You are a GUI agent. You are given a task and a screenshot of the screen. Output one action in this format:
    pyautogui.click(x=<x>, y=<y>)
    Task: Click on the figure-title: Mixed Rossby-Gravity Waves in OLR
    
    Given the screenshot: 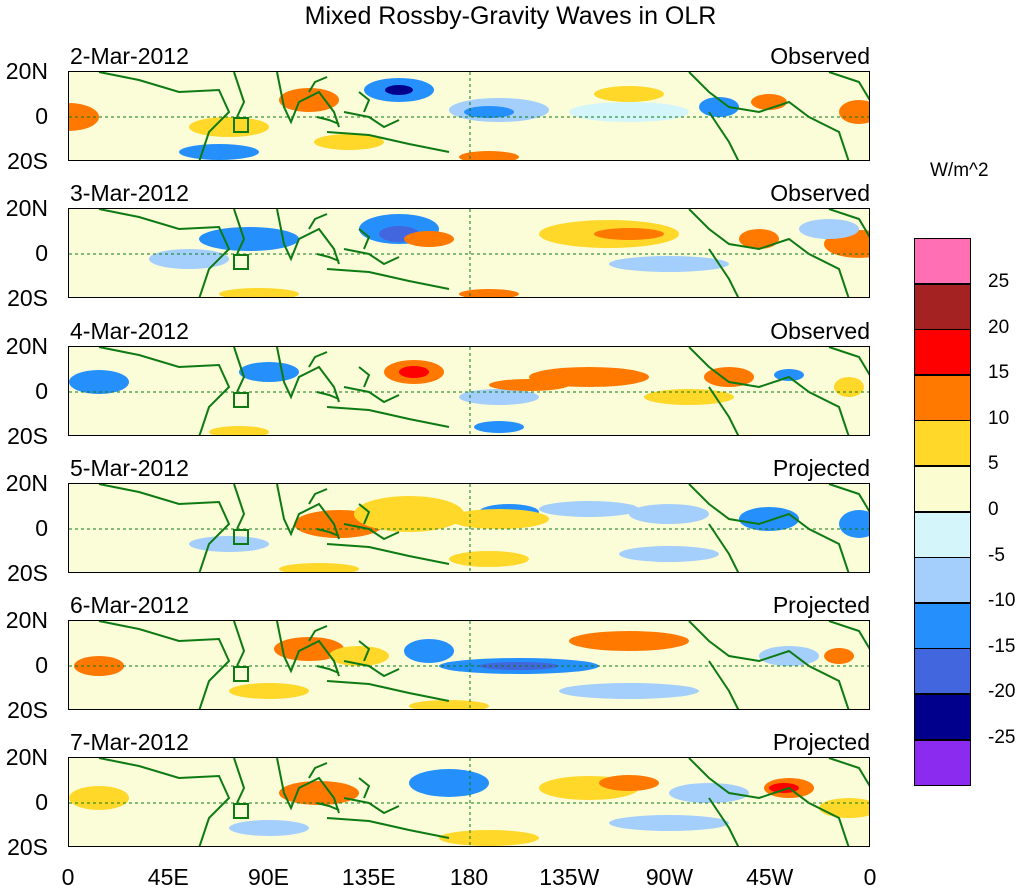 What is the action you would take?
    pyautogui.click(x=510, y=16)
    